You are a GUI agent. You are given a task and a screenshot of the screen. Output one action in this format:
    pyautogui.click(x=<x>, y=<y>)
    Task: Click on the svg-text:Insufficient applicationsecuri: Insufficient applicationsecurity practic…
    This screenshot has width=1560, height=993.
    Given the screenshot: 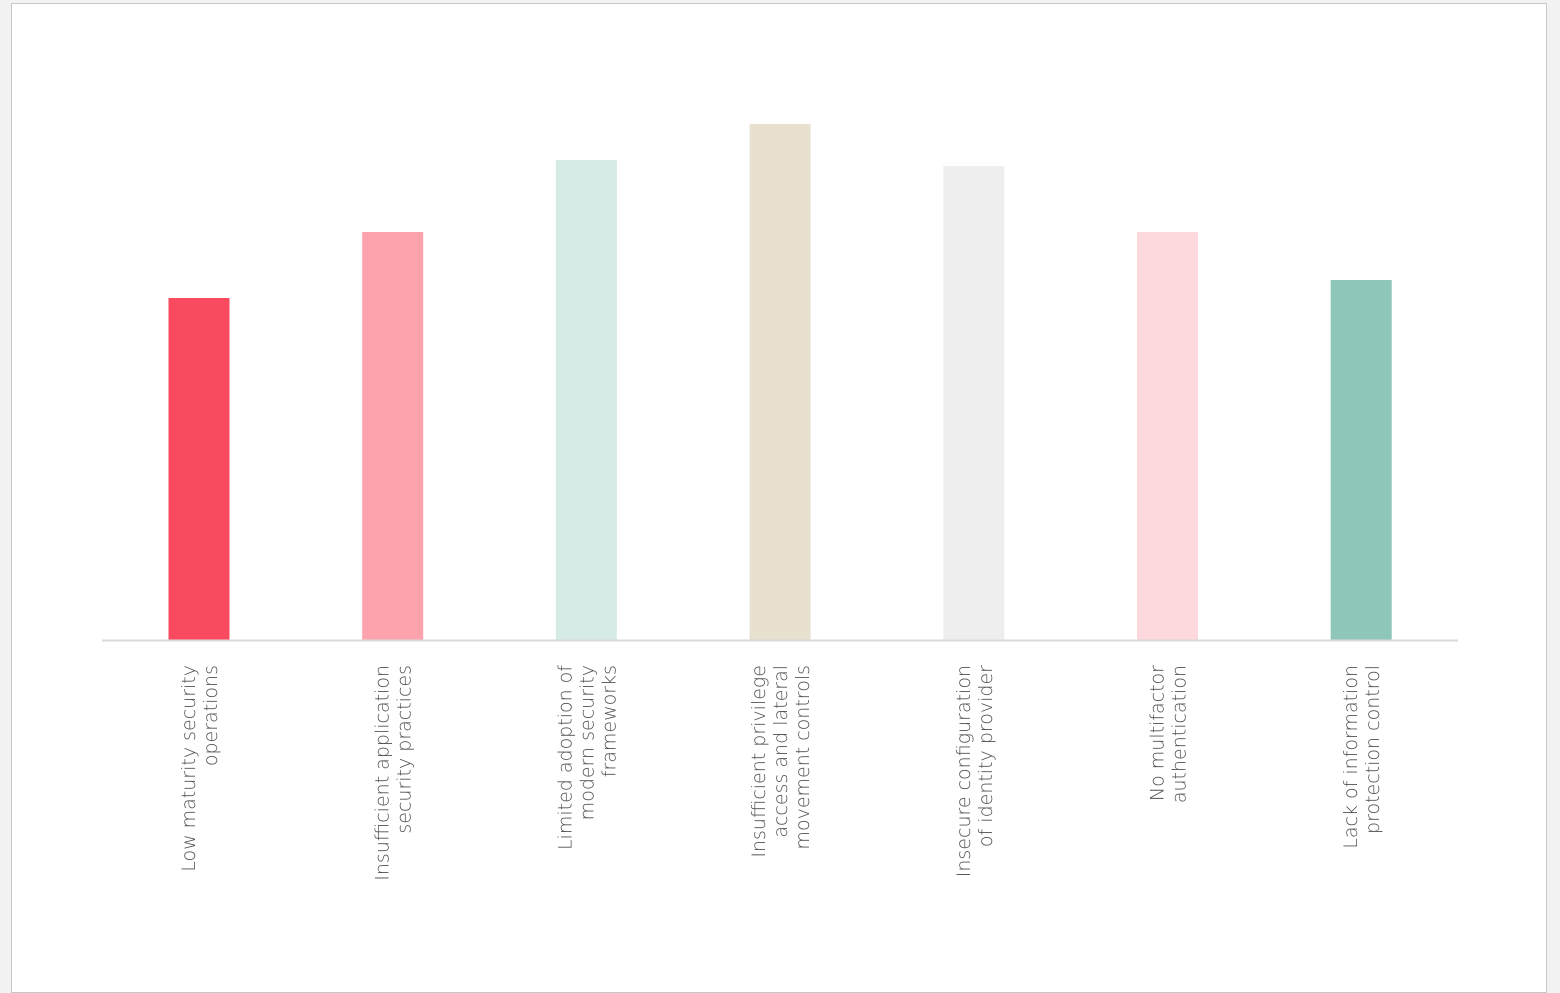 What is the action you would take?
    pyautogui.click(x=394, y=773)
    